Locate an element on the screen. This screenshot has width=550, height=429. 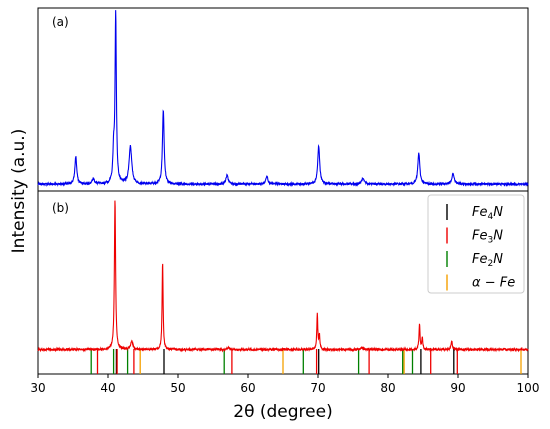
x-tick-label-7: 100 is located at coordinates (528, 388).